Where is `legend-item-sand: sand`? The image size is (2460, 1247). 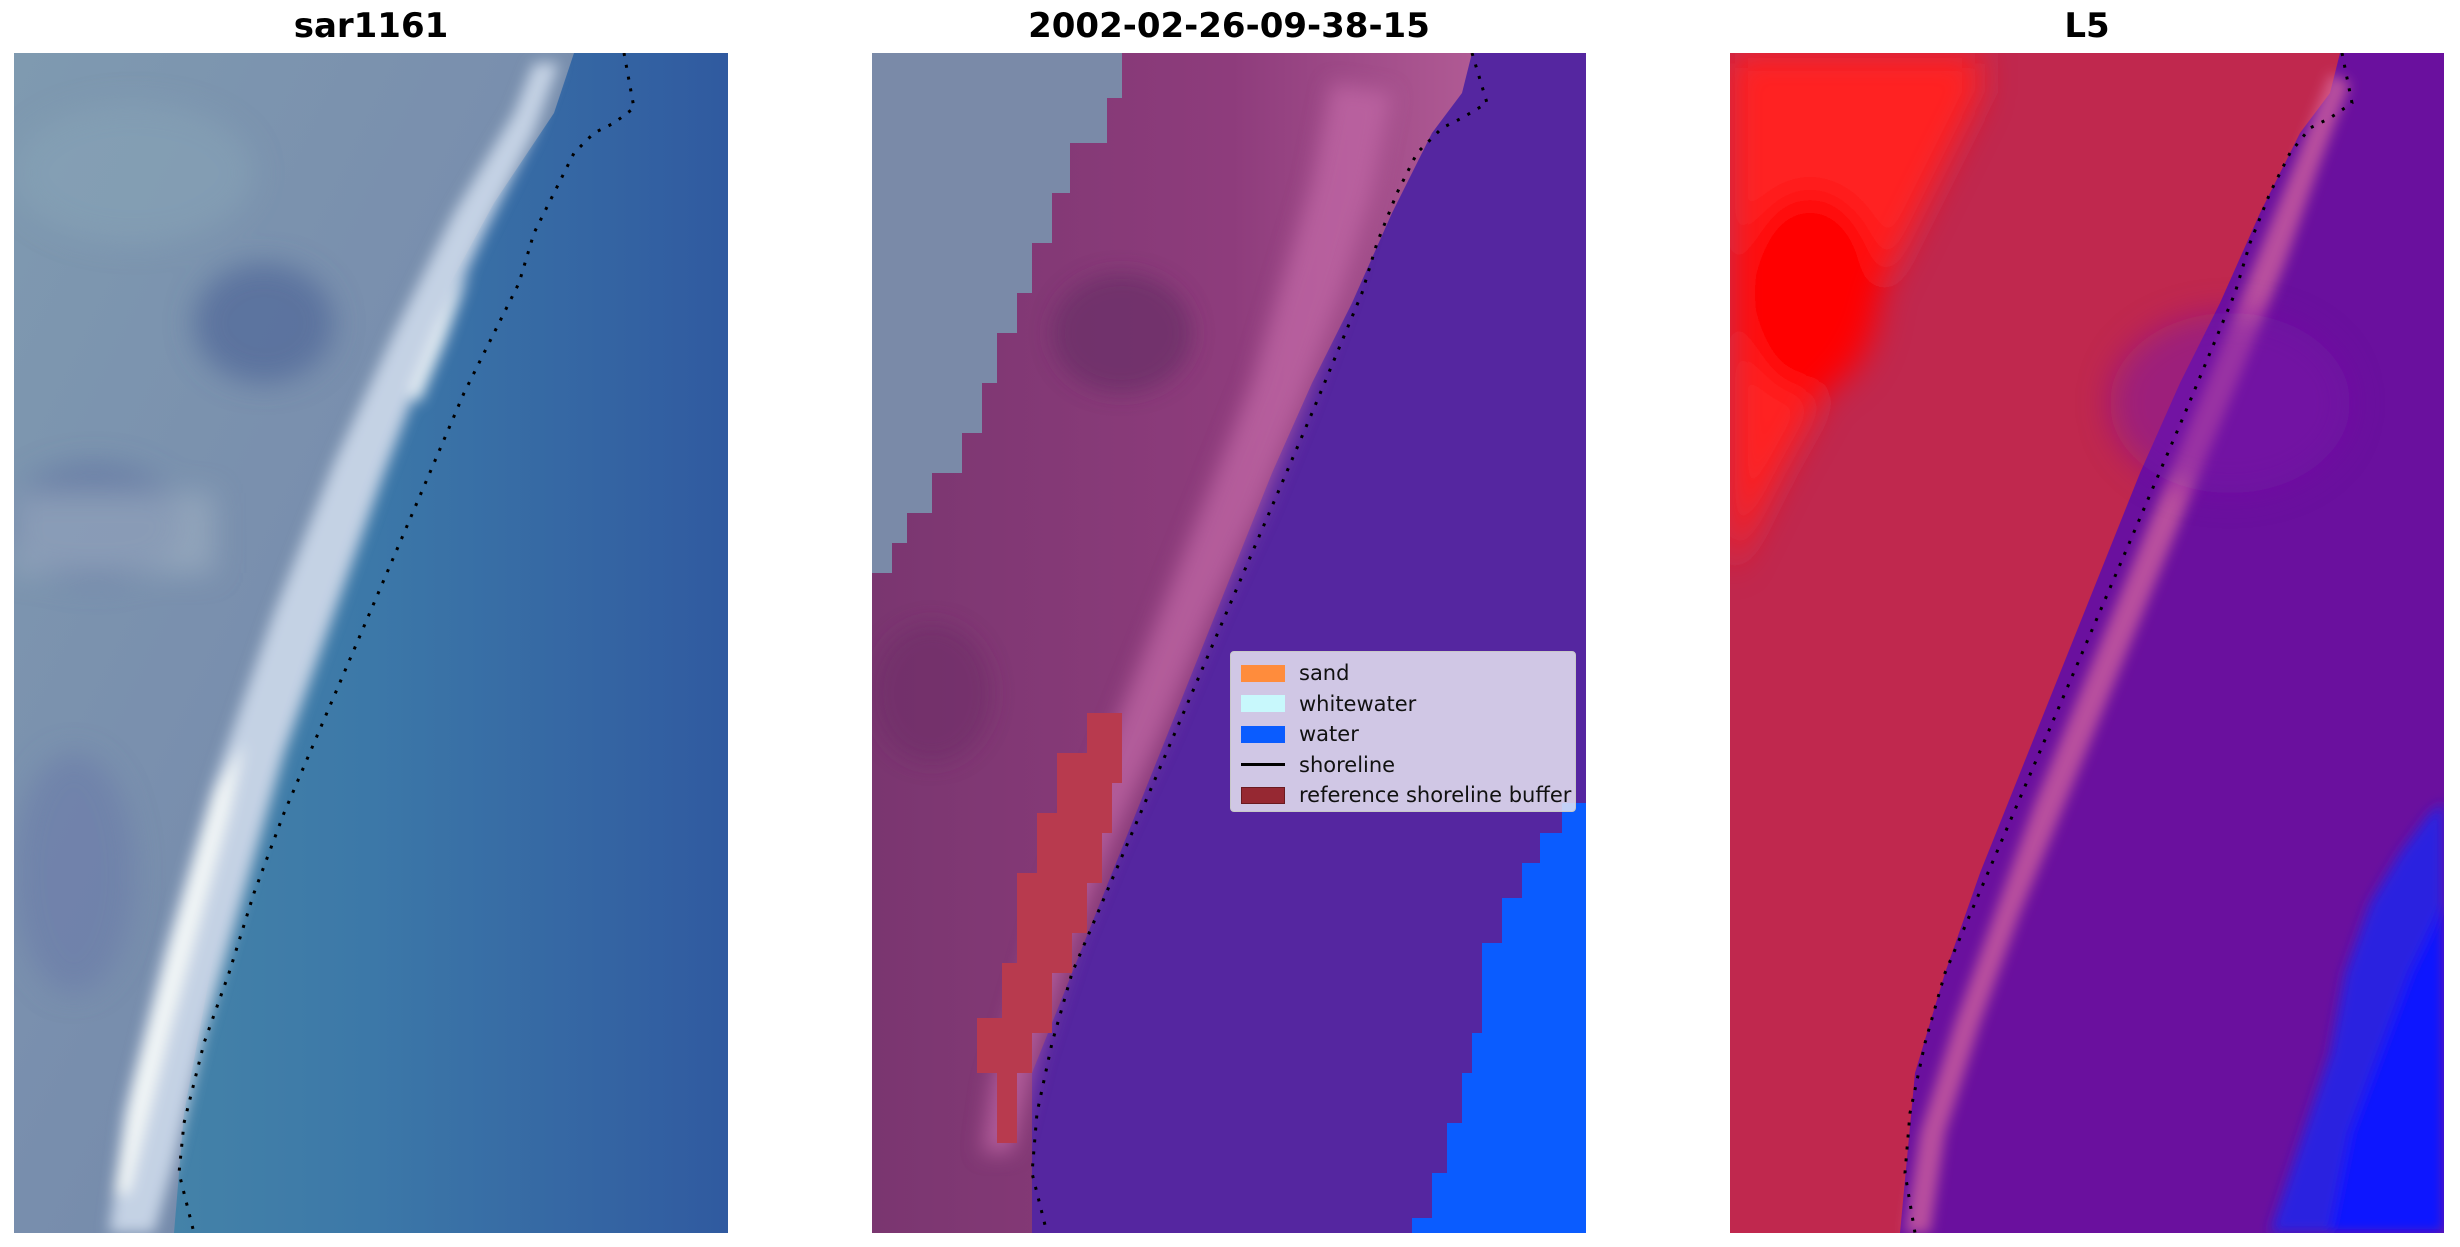 legend-item-sand: sand is located at coordinates (1403, 673).